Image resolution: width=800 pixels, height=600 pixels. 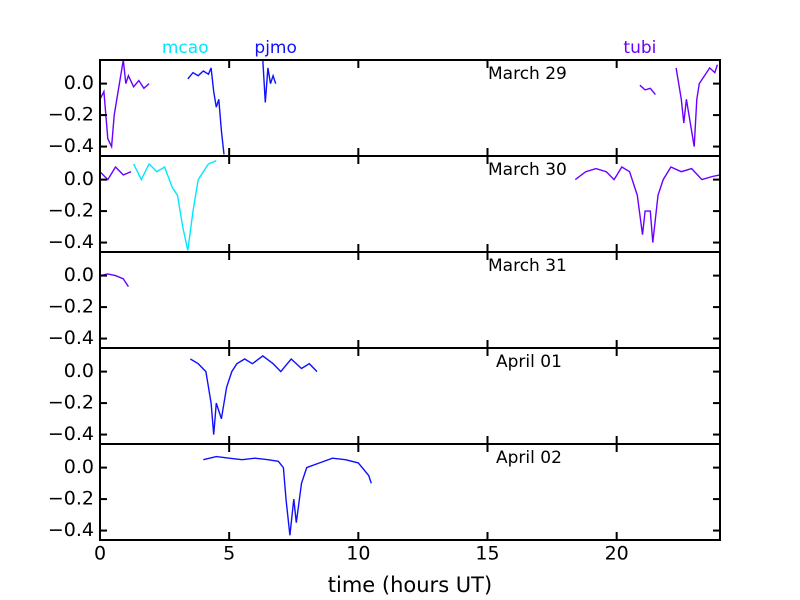 What do you see at coordinates (185, 48) in the screenshot?
I see `station-label: mcao` at bounding box center [185, 48].